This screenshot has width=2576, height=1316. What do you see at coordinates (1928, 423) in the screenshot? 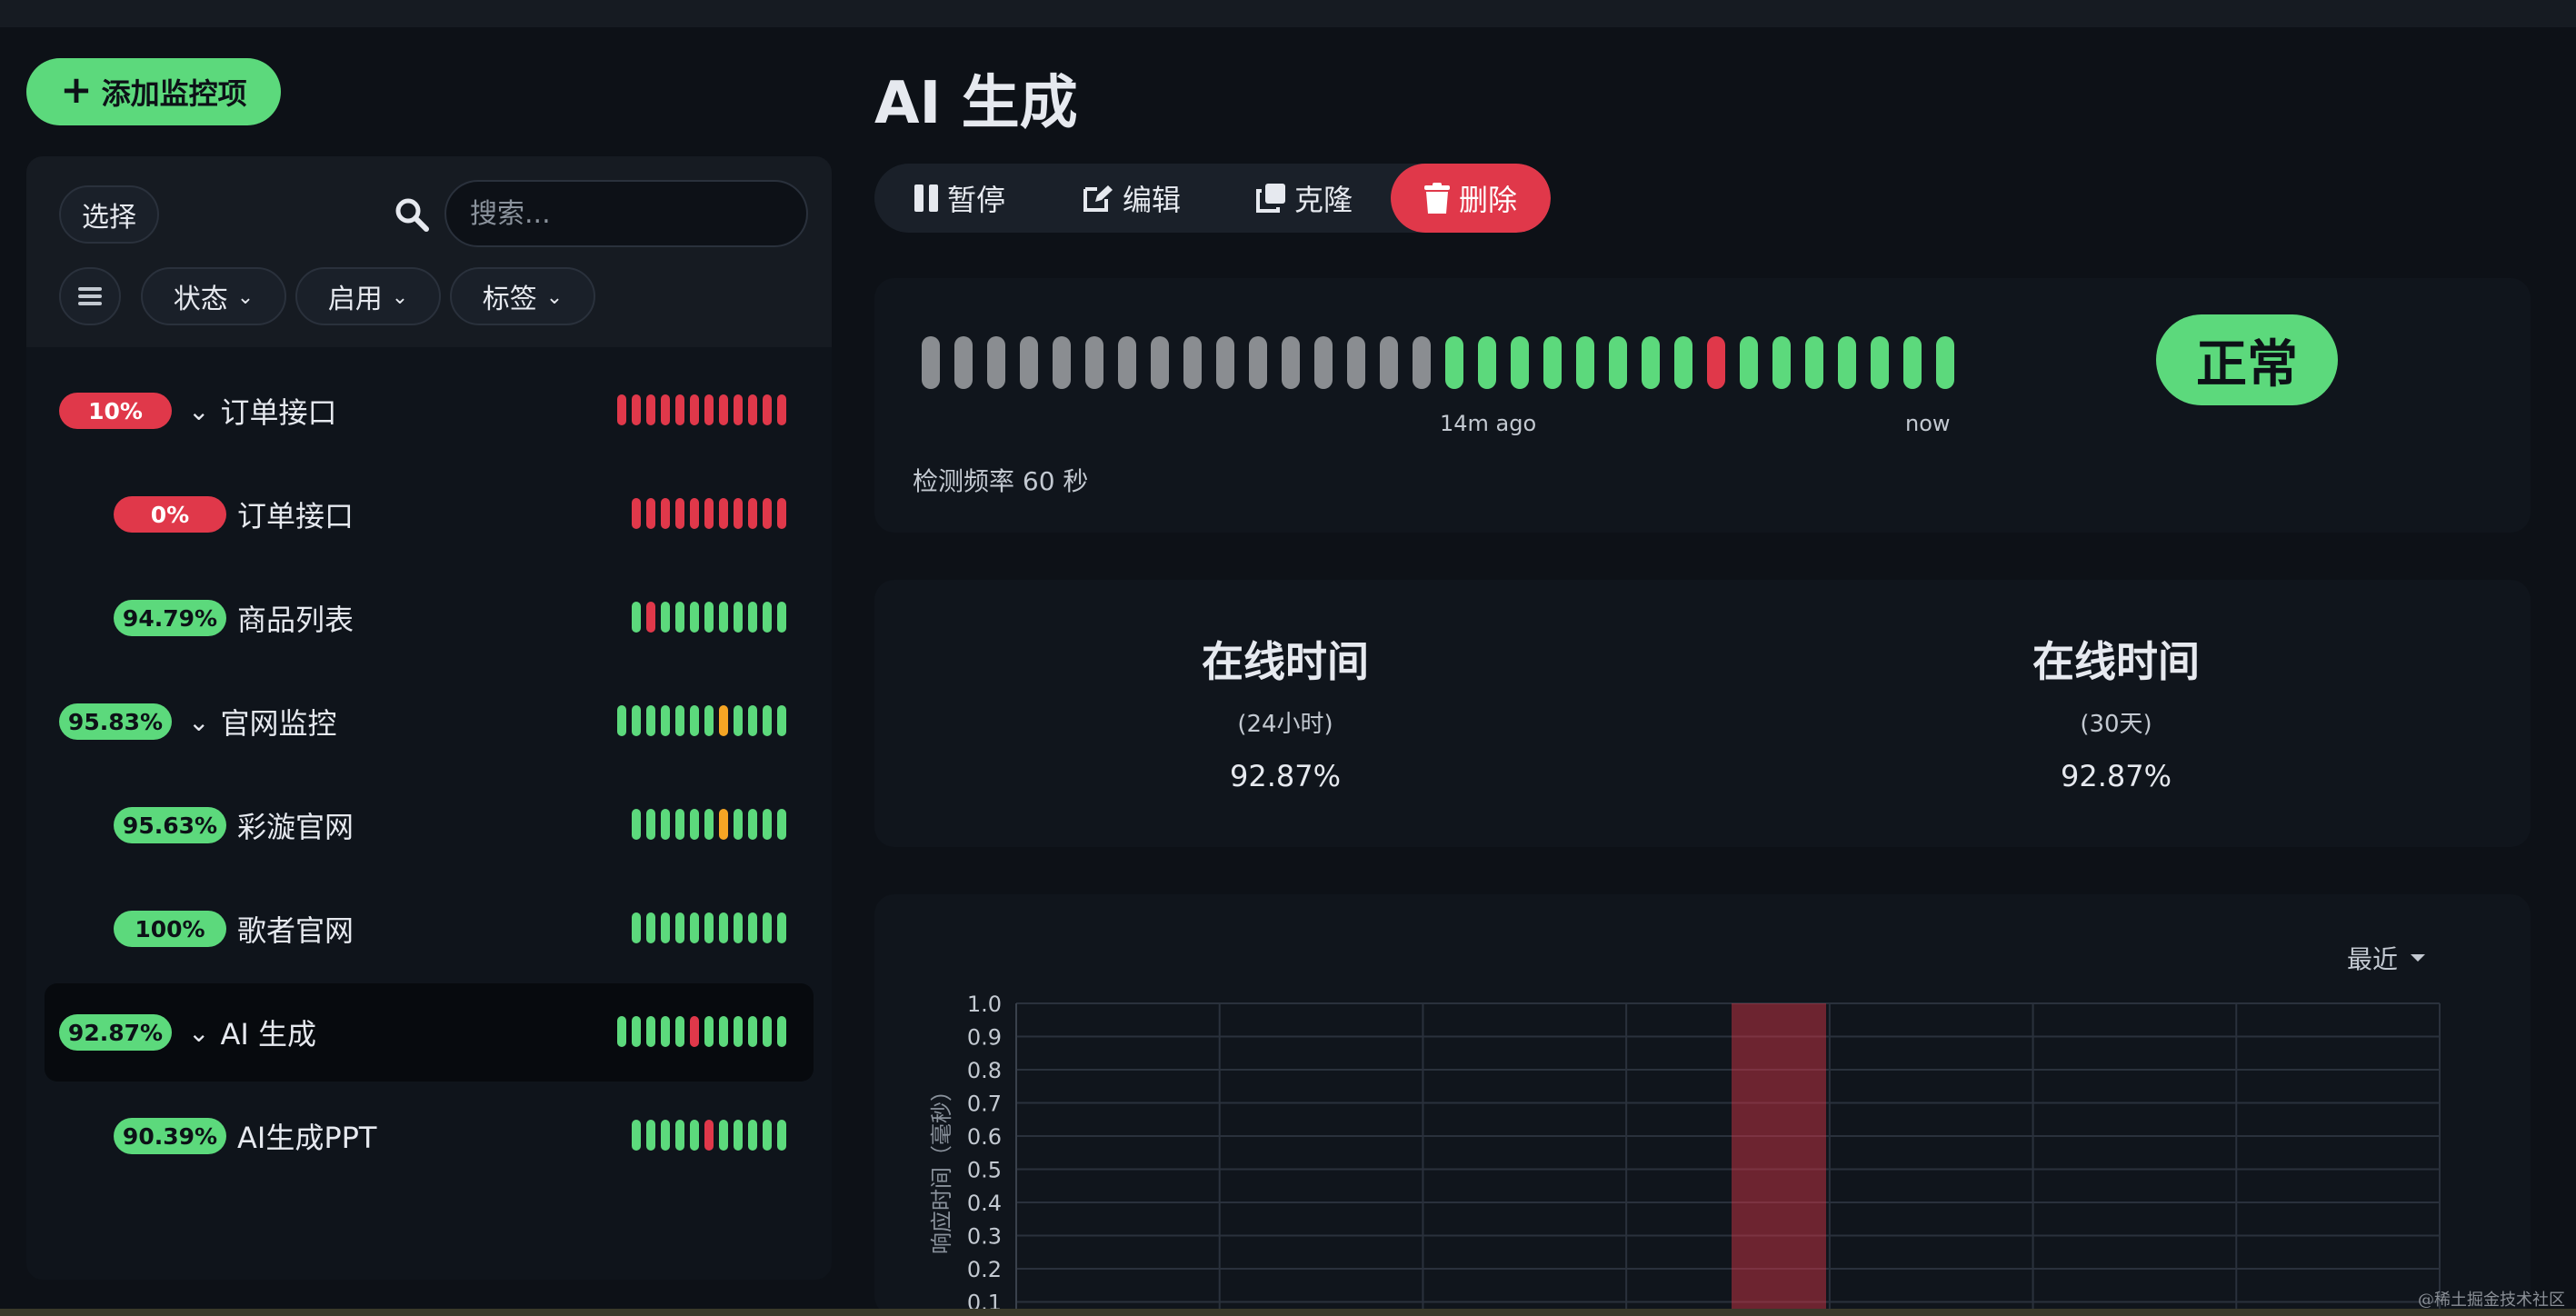
I see `beat-end-label: now` at bounding box center [1928, 423].